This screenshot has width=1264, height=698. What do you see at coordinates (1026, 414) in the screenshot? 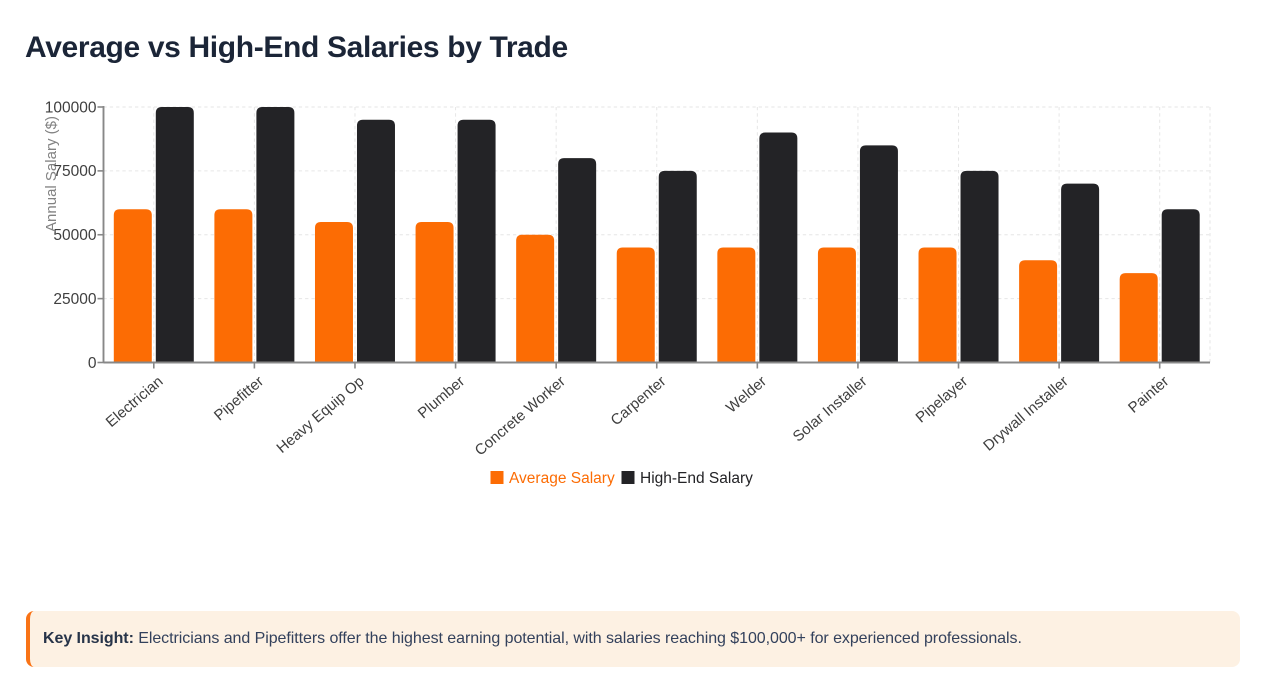
I see `svg-text: Drywall Installer` at bounding box center [1026, 414].